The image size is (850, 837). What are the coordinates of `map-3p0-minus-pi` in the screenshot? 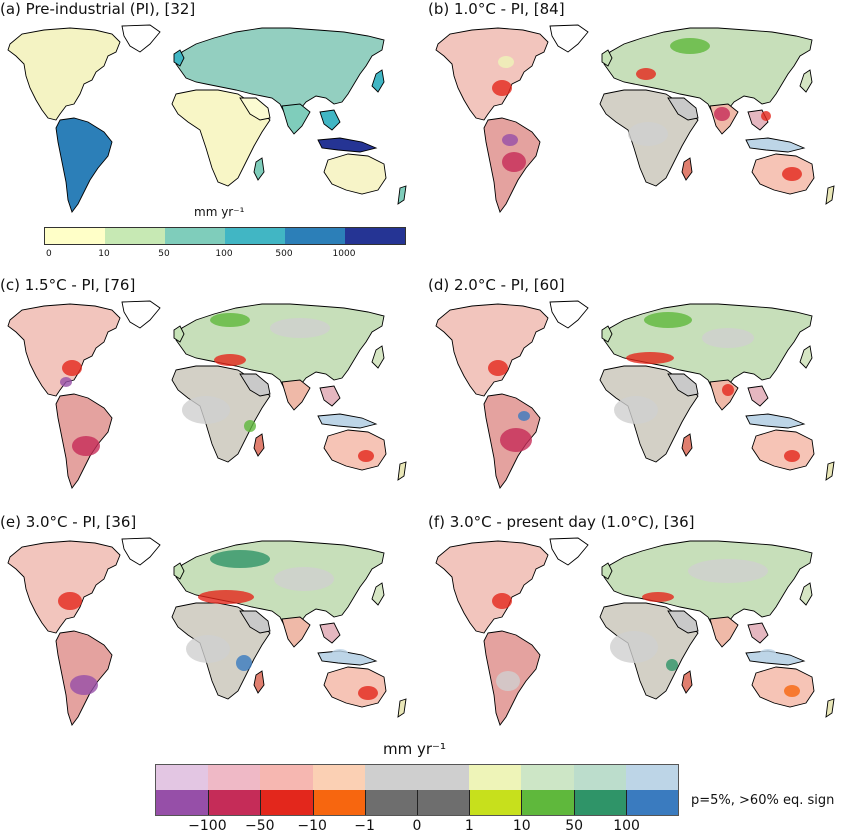 It's located at (207, 631).